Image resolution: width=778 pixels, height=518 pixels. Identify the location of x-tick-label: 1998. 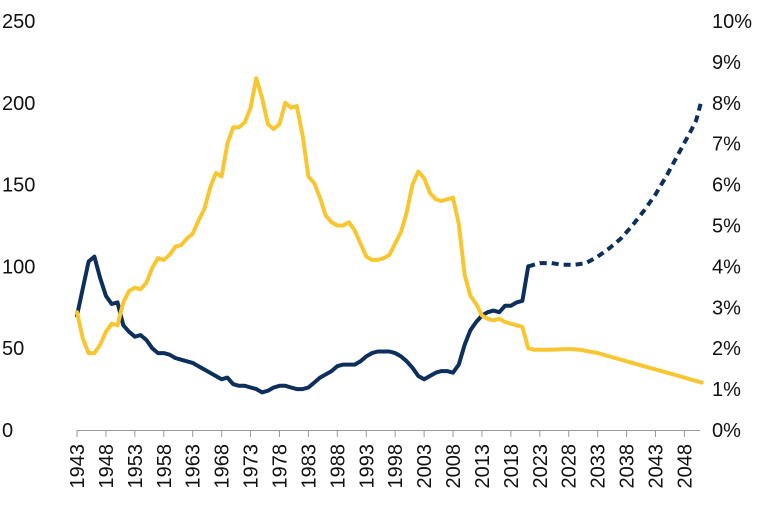
(396, 466).